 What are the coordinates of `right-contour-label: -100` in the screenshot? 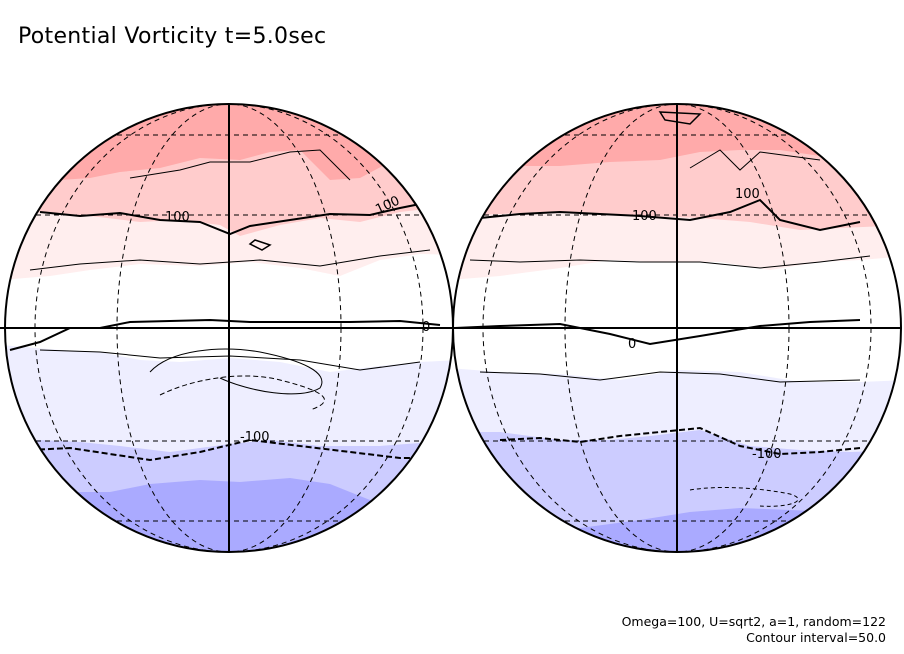 It's located at (767, 454).